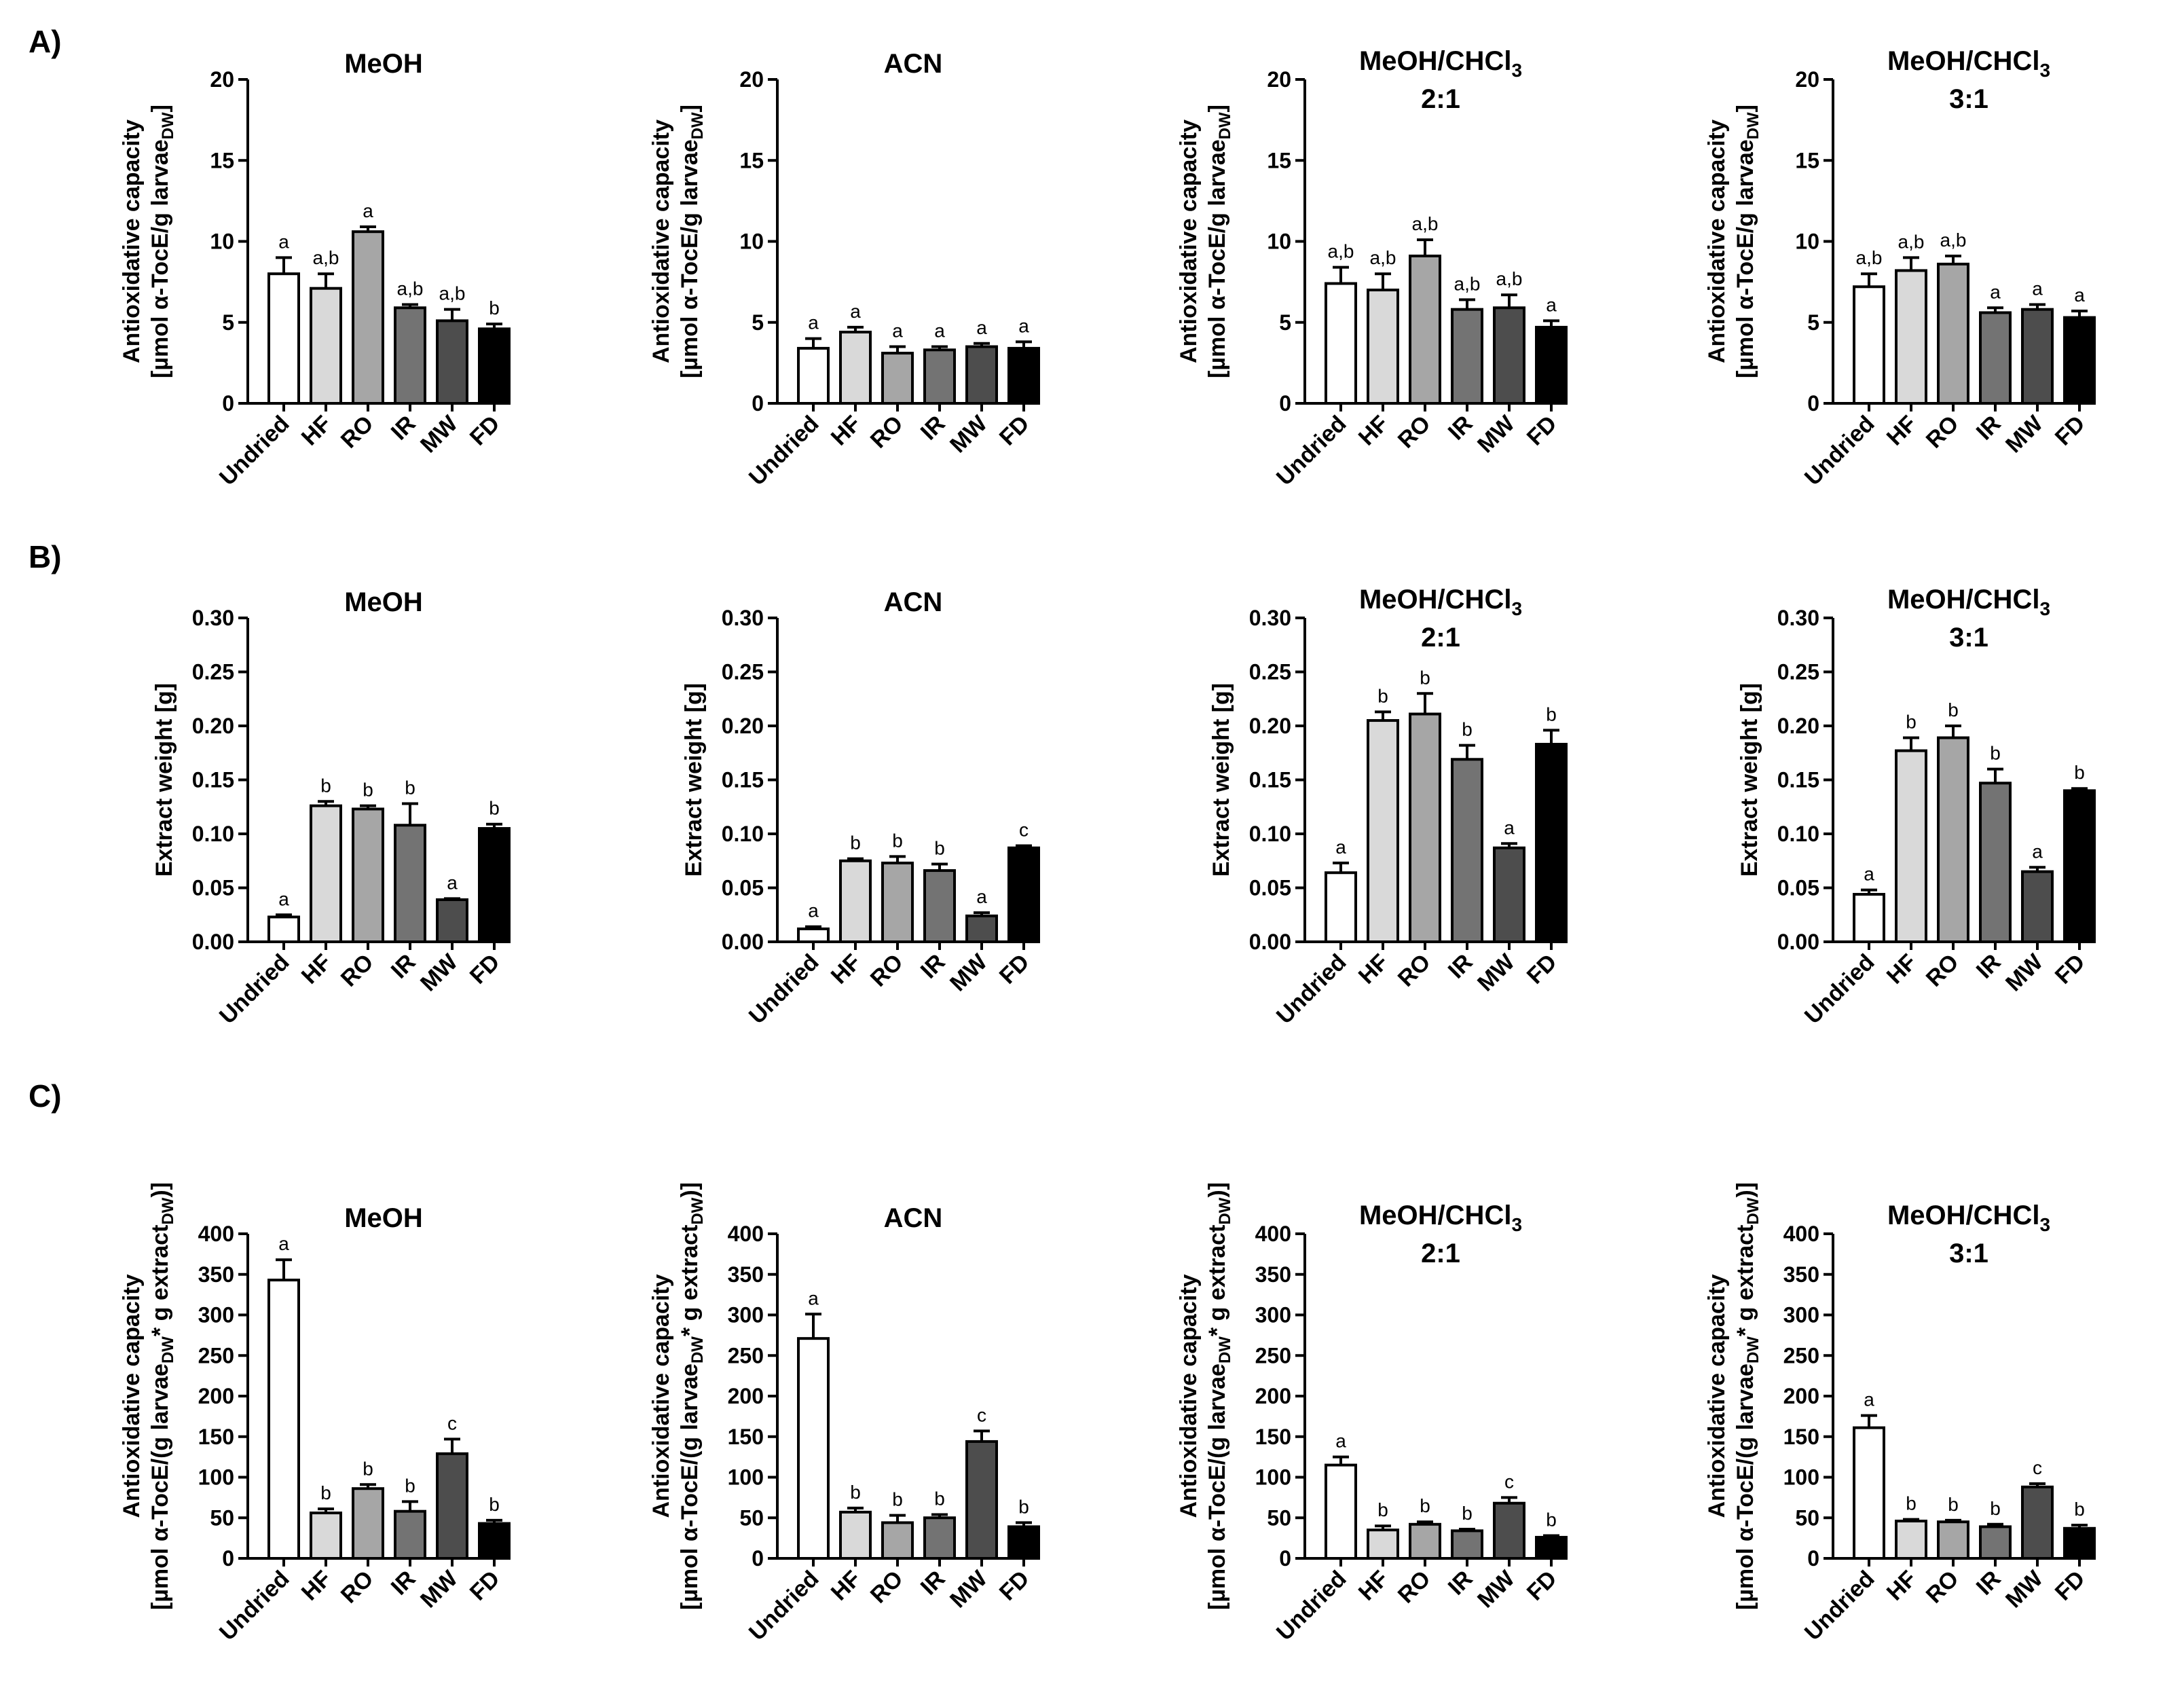 Image resolution: width=2184 pixels, height=1703 pixels. I want to click on y-tick-label: 0.10, so click(213, 834).